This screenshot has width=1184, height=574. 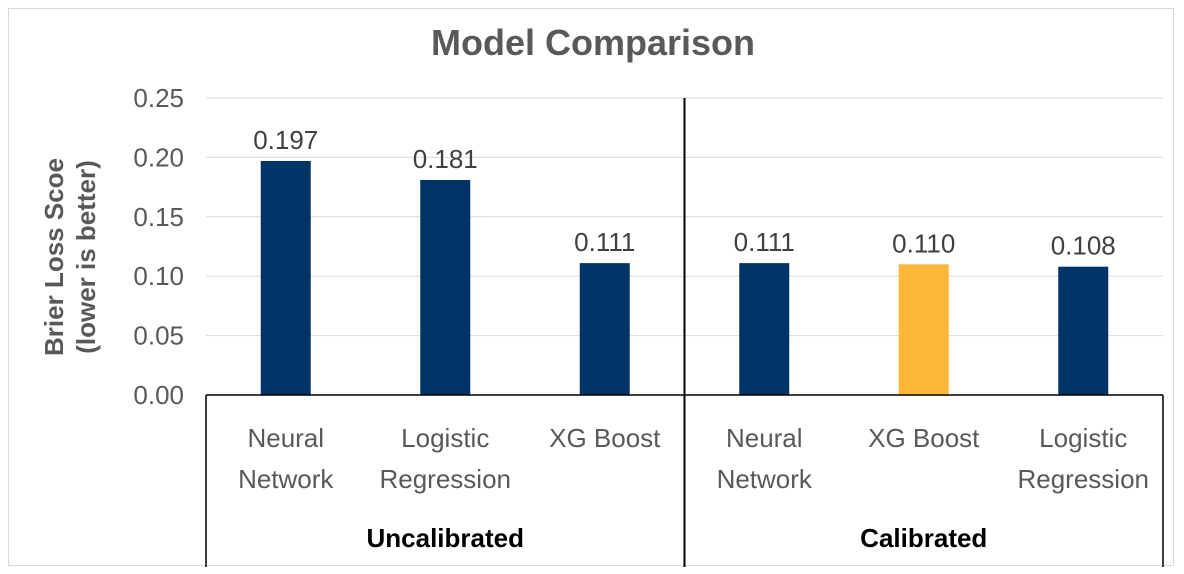 What do you see at coordinates (445, 159) in the screenshot?
I see `data-label: 0.181` at bounding box center [445, 159].